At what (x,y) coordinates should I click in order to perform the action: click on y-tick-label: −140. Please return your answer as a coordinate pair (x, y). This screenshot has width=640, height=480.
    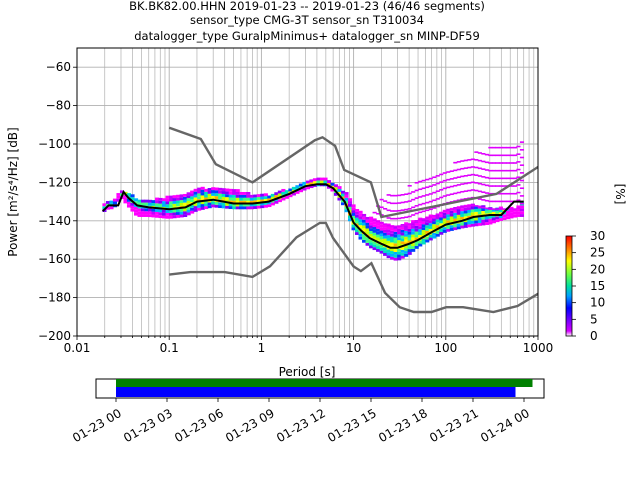
    Looking at the image, I should click on (54, 221).